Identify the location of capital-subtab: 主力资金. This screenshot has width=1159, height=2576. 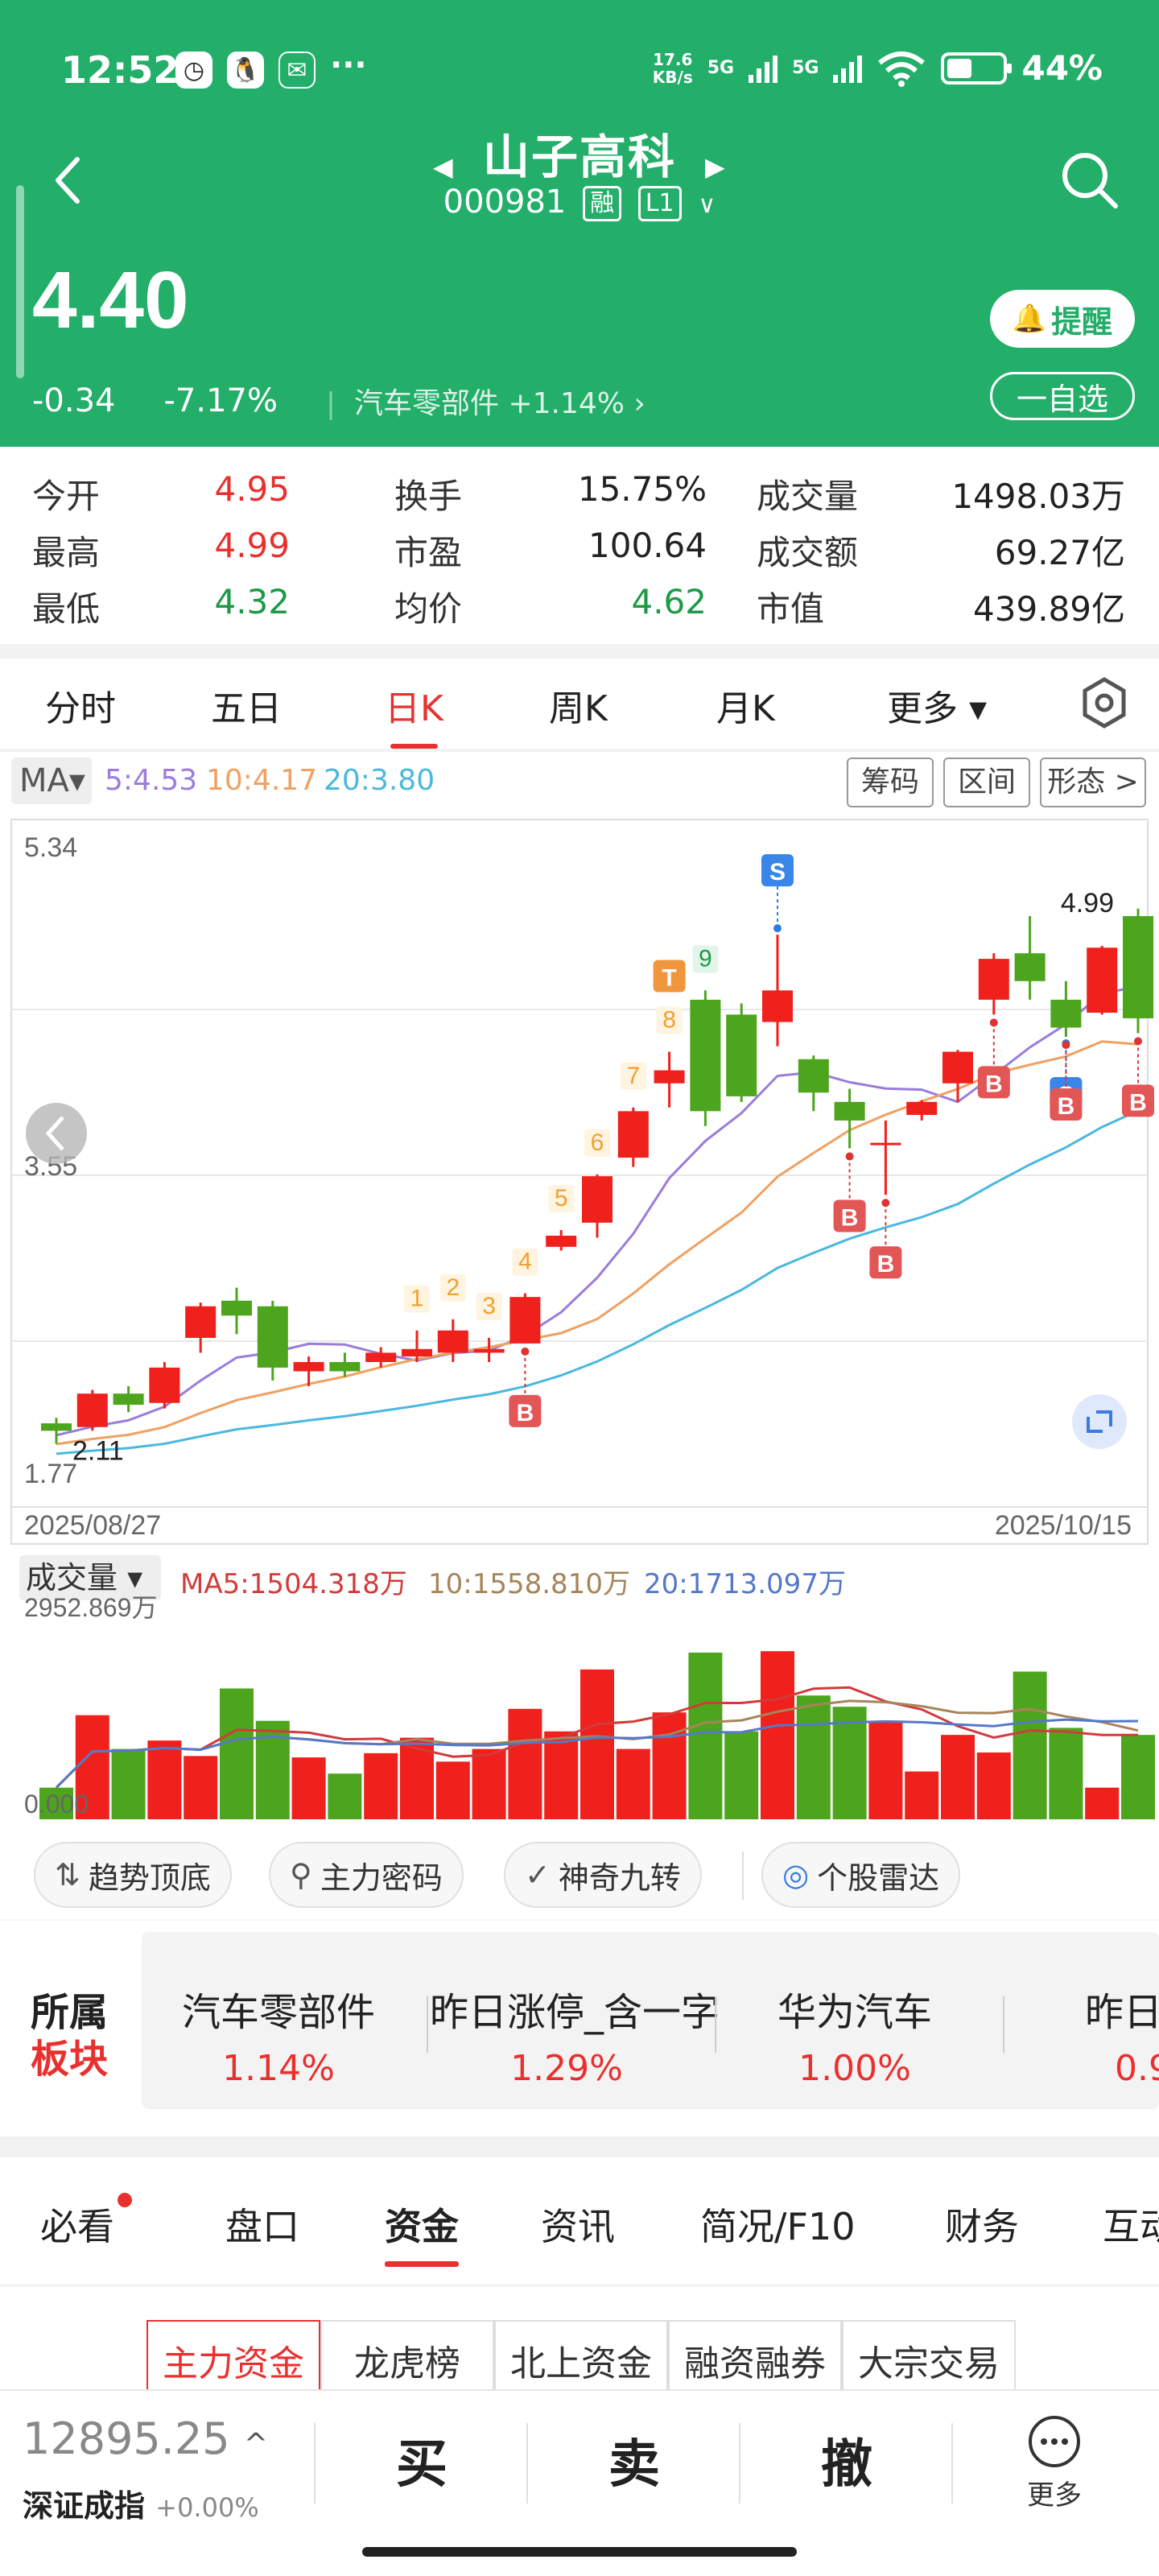
(233, 2360).